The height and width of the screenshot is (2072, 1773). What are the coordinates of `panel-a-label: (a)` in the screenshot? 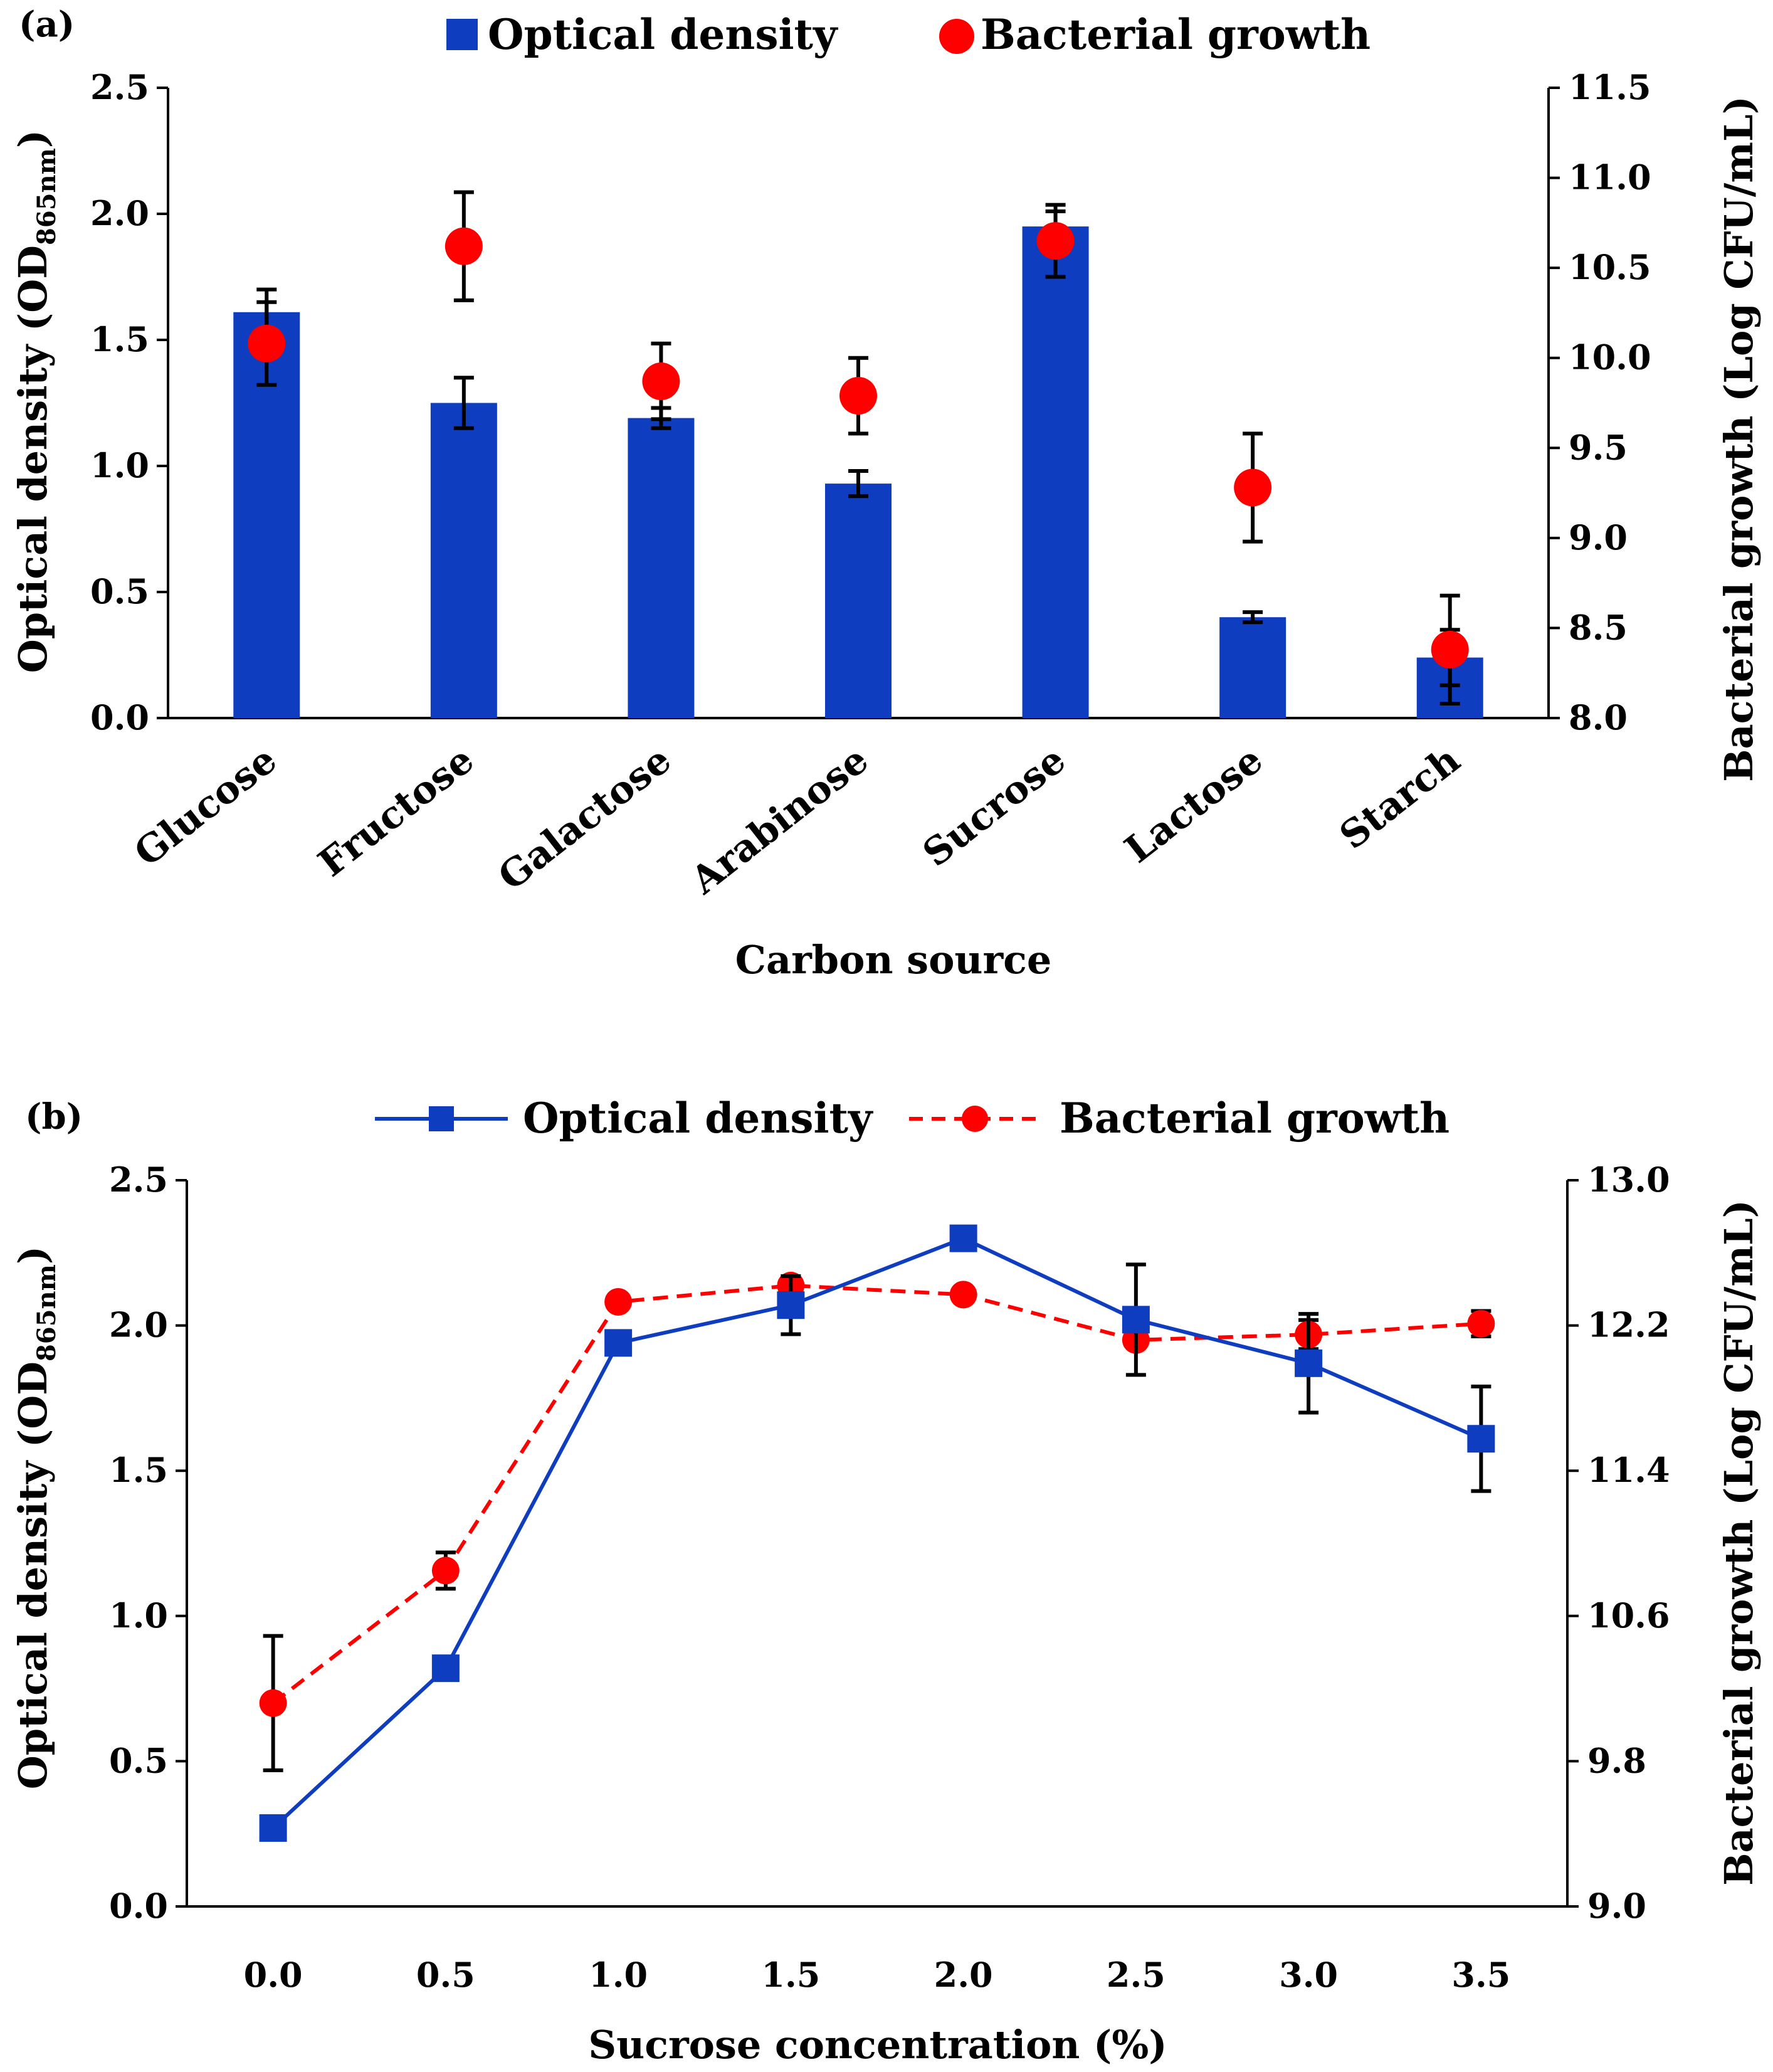 It's located at (47, 24).